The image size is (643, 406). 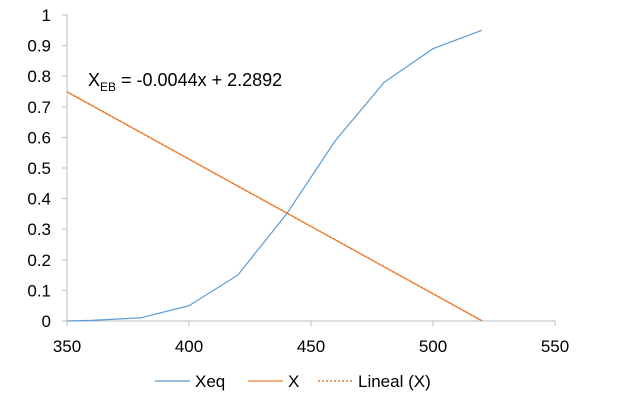 What do you see at coordinates (311, 346) in the screenshot?
I see `x-tick-label: 450` at bounding box center [311, 346].